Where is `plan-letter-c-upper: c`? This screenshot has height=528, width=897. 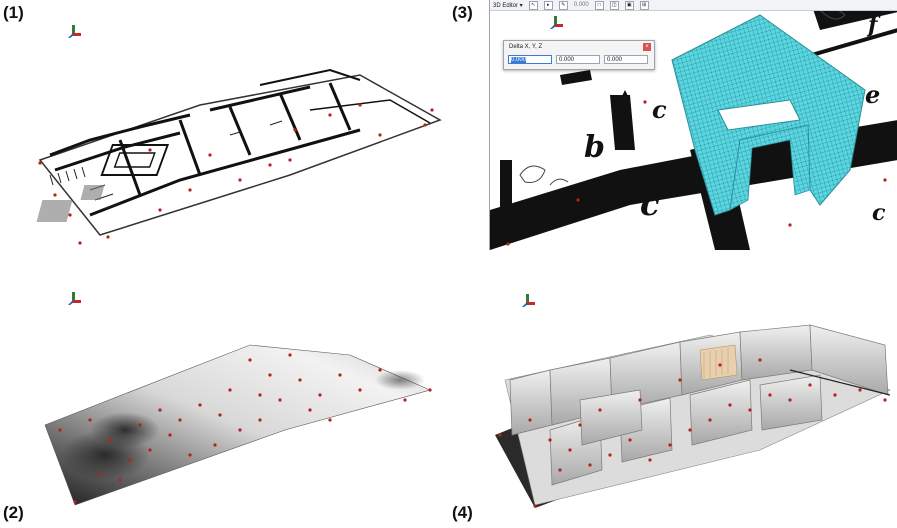
plan-letter-c-upper: c is located at coordinates (659, 109).